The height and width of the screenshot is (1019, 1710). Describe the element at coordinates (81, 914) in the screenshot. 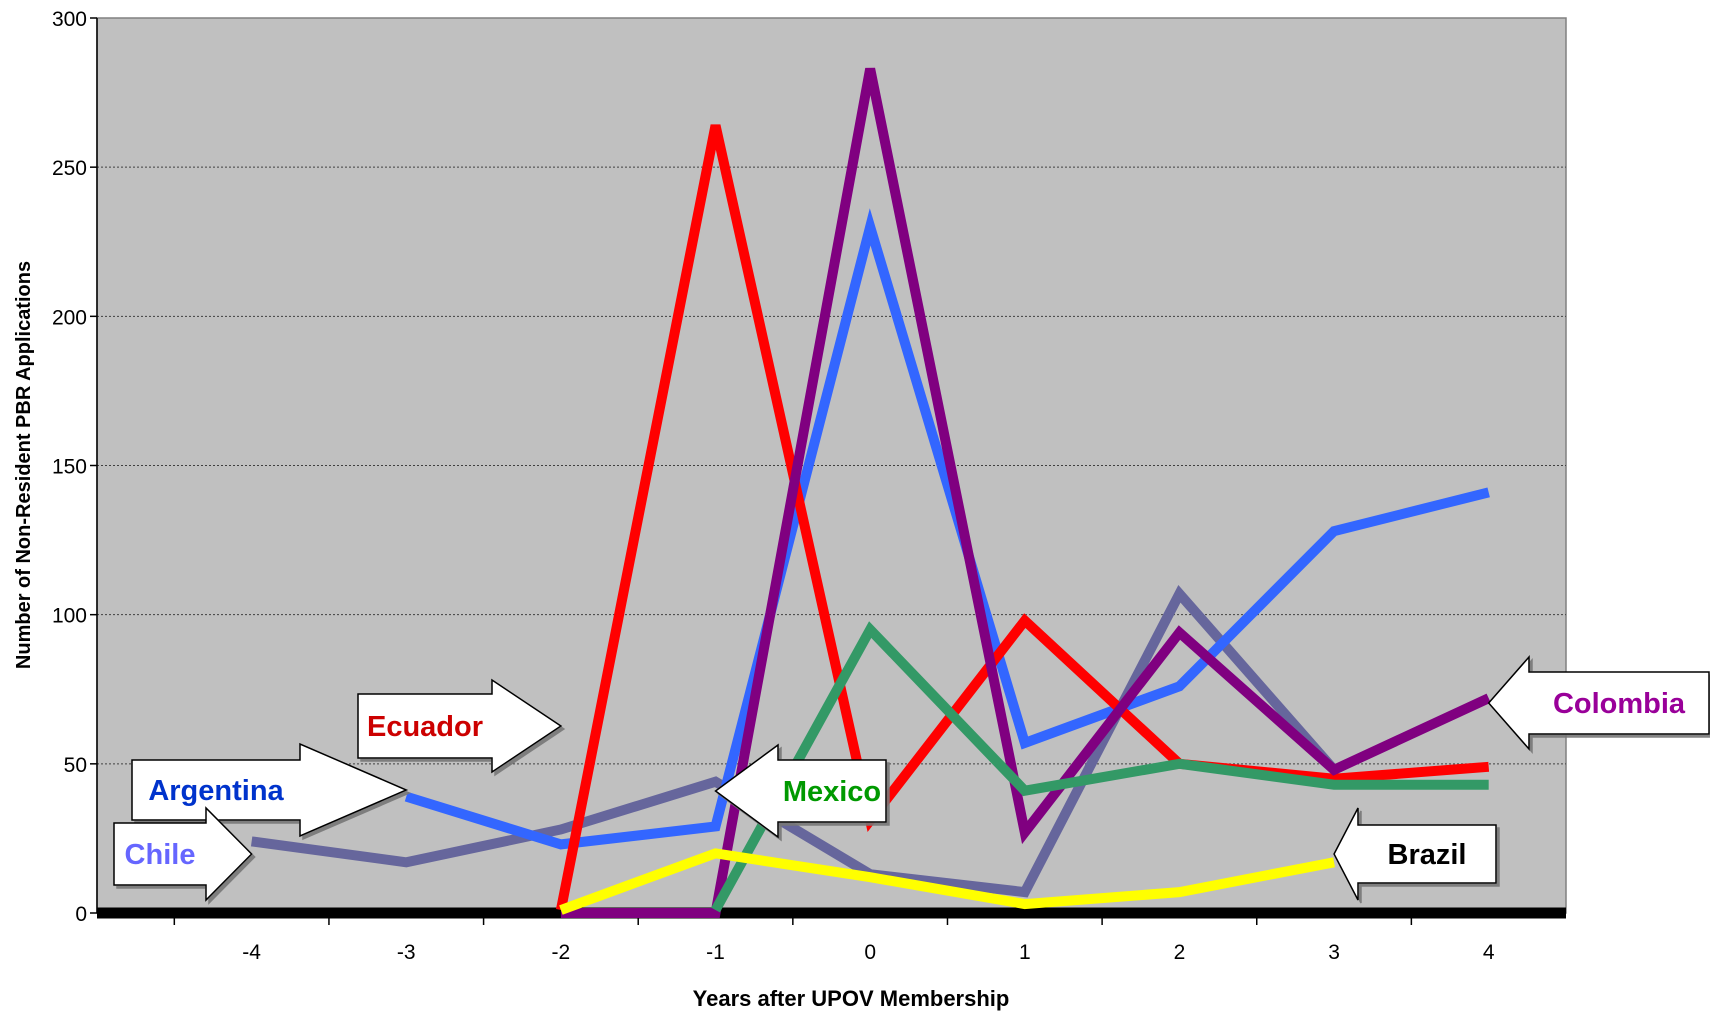

I see `y-tick-label: 0` at that location.